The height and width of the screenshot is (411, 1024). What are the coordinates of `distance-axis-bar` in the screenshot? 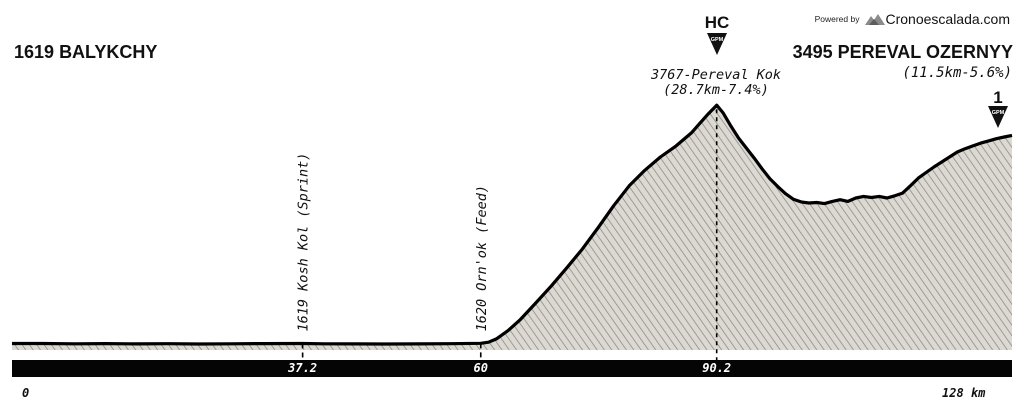 It's located at (512, 368).